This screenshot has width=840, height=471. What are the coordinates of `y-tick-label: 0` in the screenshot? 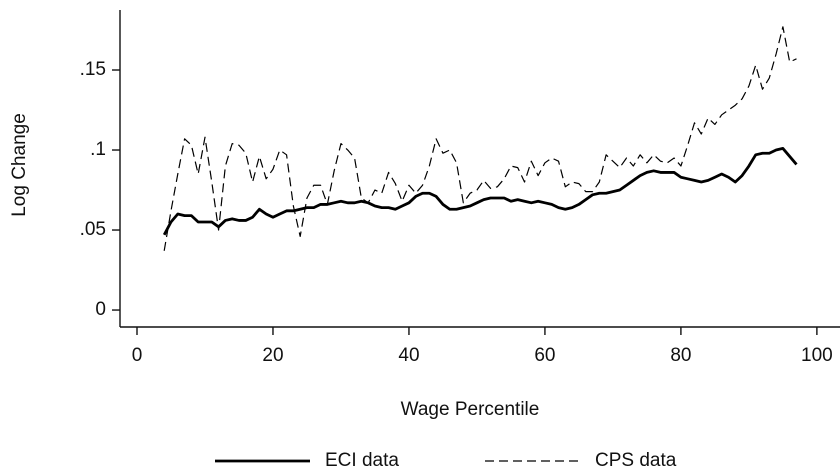 It's located at (100, 309).